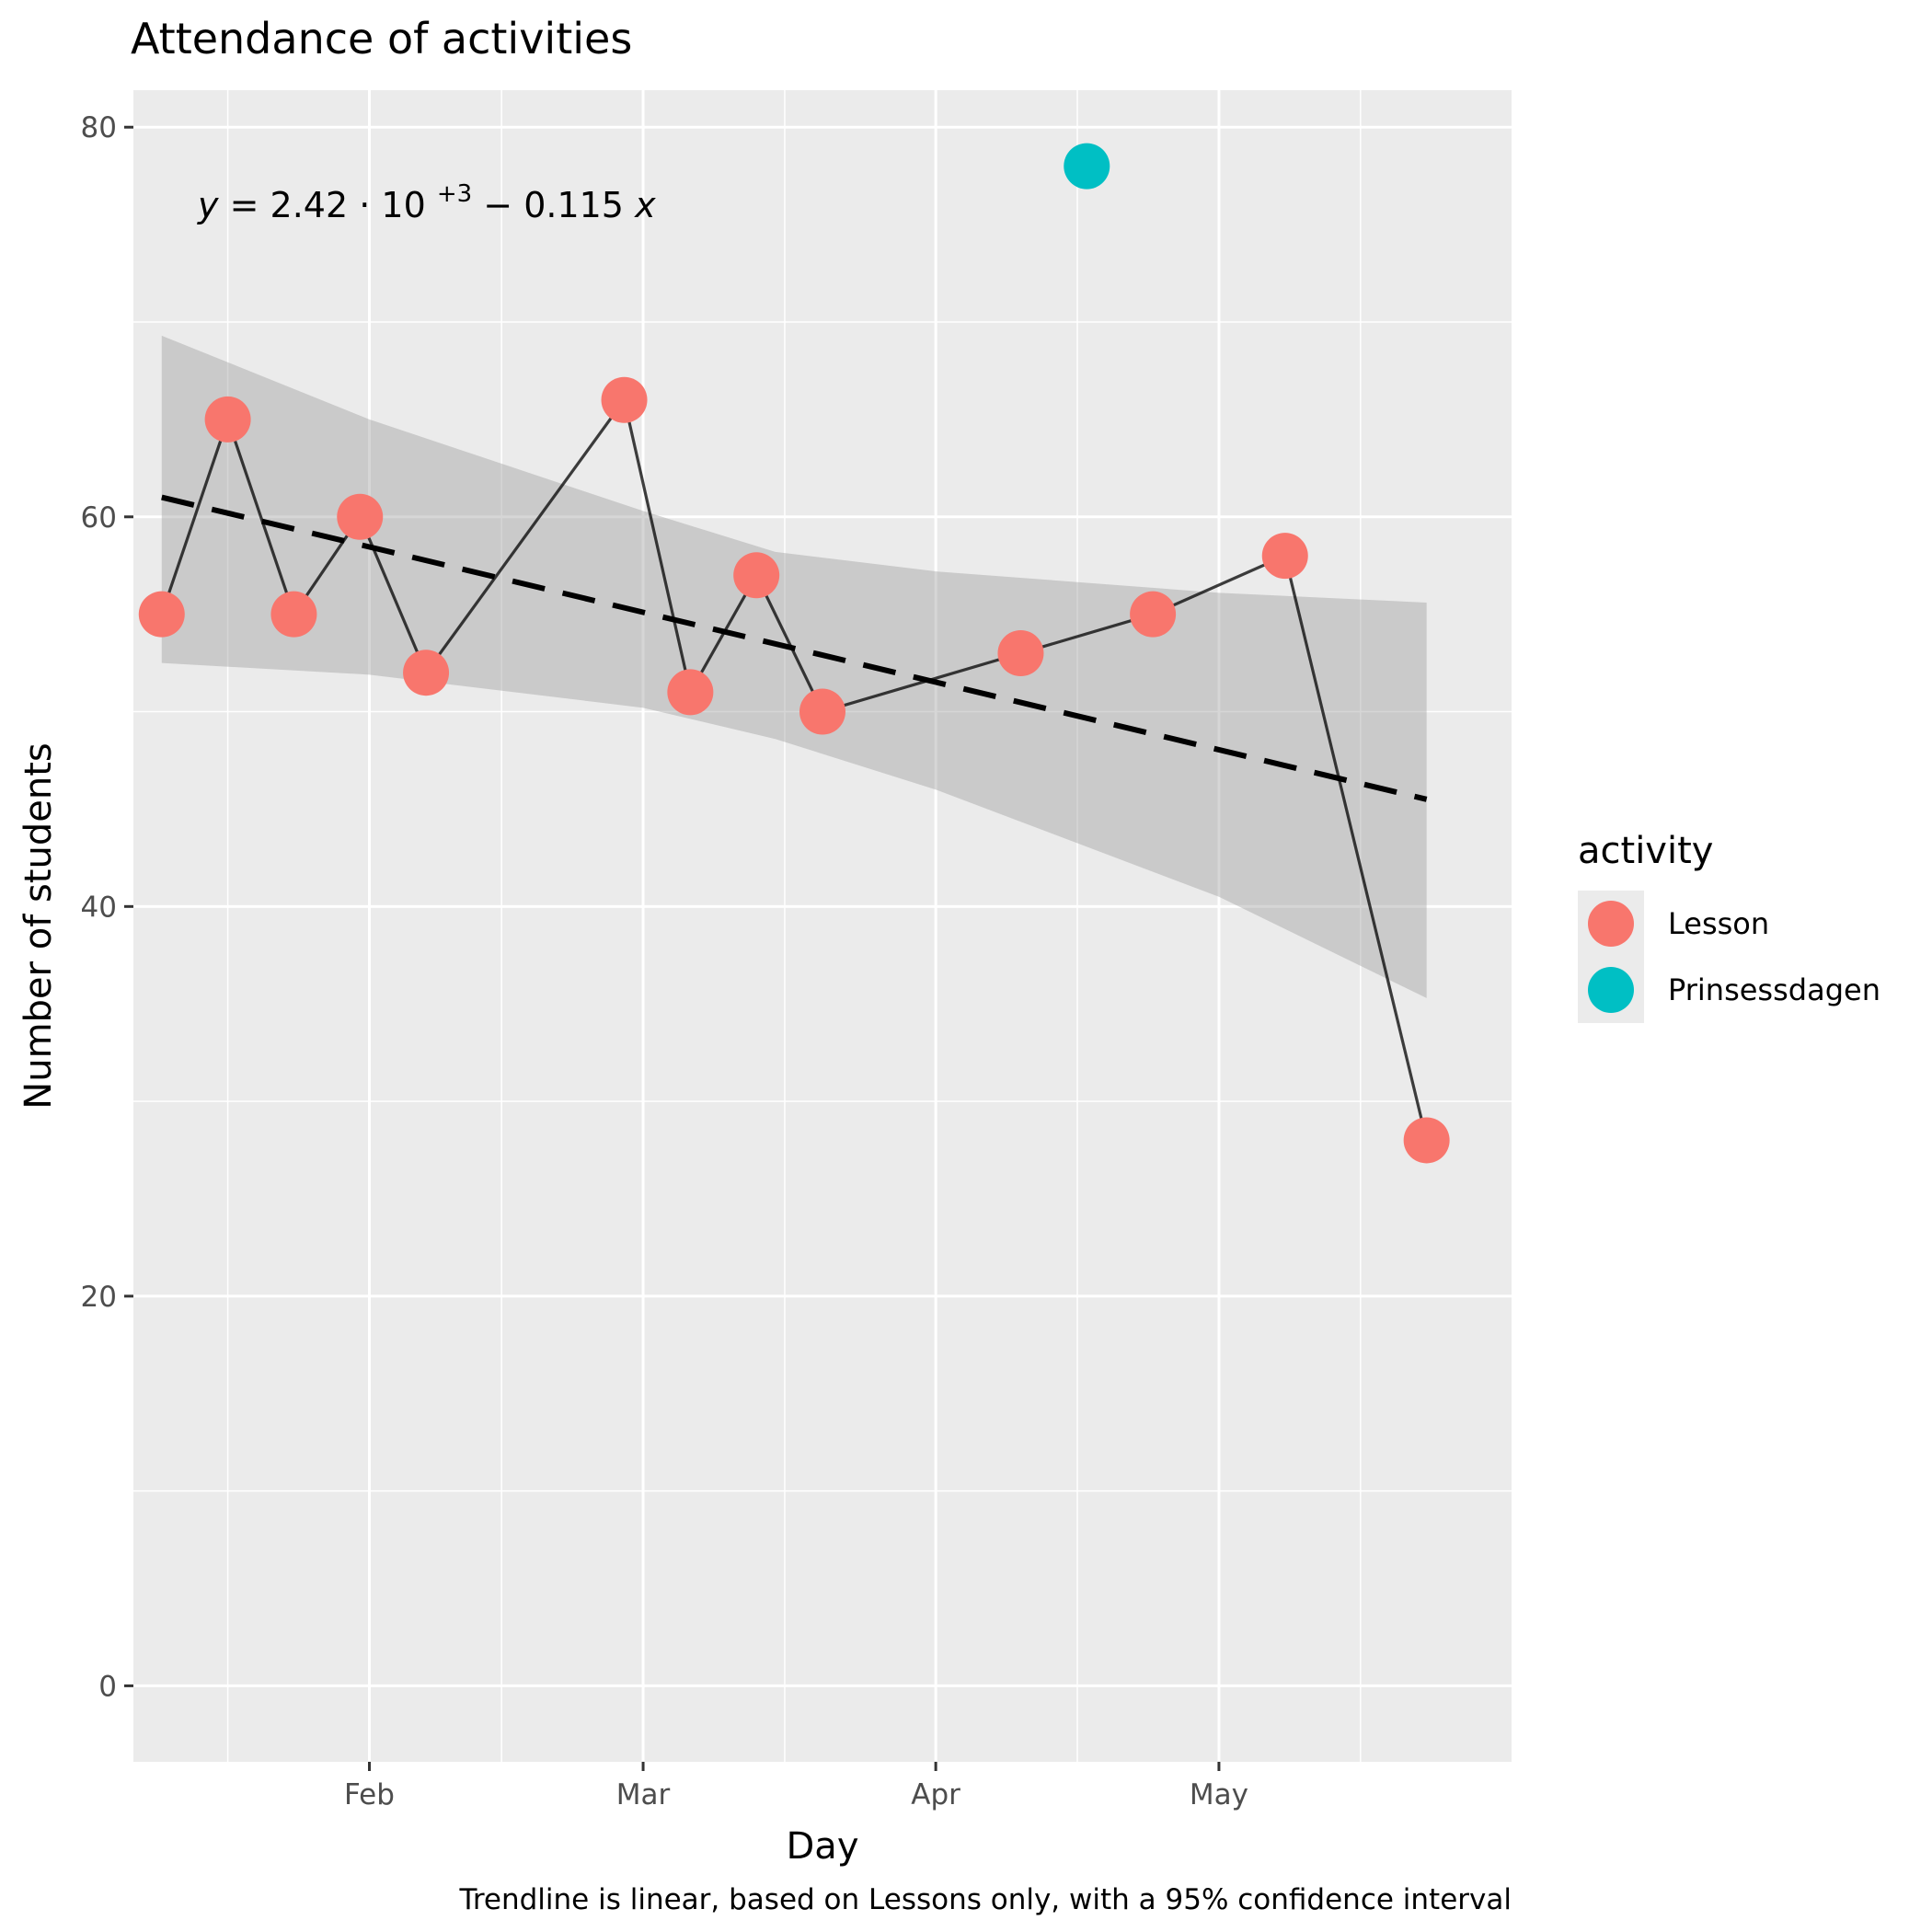 The height and width of the screenshot is (1932, 1932). Describe the element at coordinates (381, 38) in the screenshot. I see `chart-title: Attendance of activities` at that location.